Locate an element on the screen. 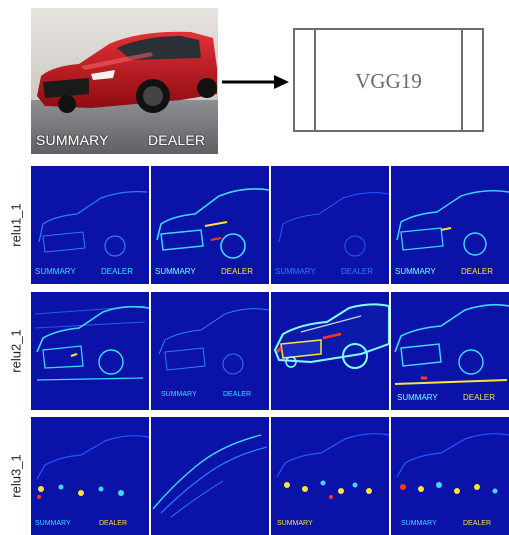 The height and width of the screenshot is (535, 509). input-car-image: SUMMARY DEALER is located at coordinates (124, 81).